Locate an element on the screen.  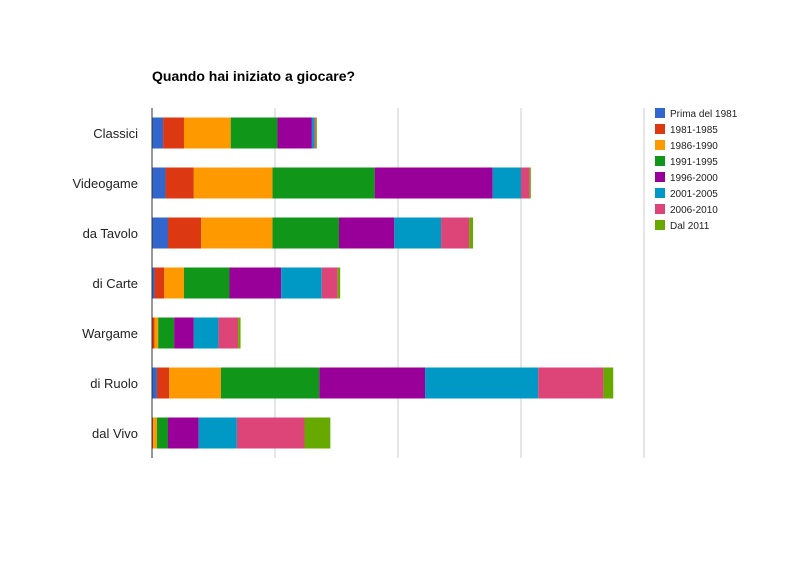
category-label: dal Vivo is located at coordinates (115, 433).